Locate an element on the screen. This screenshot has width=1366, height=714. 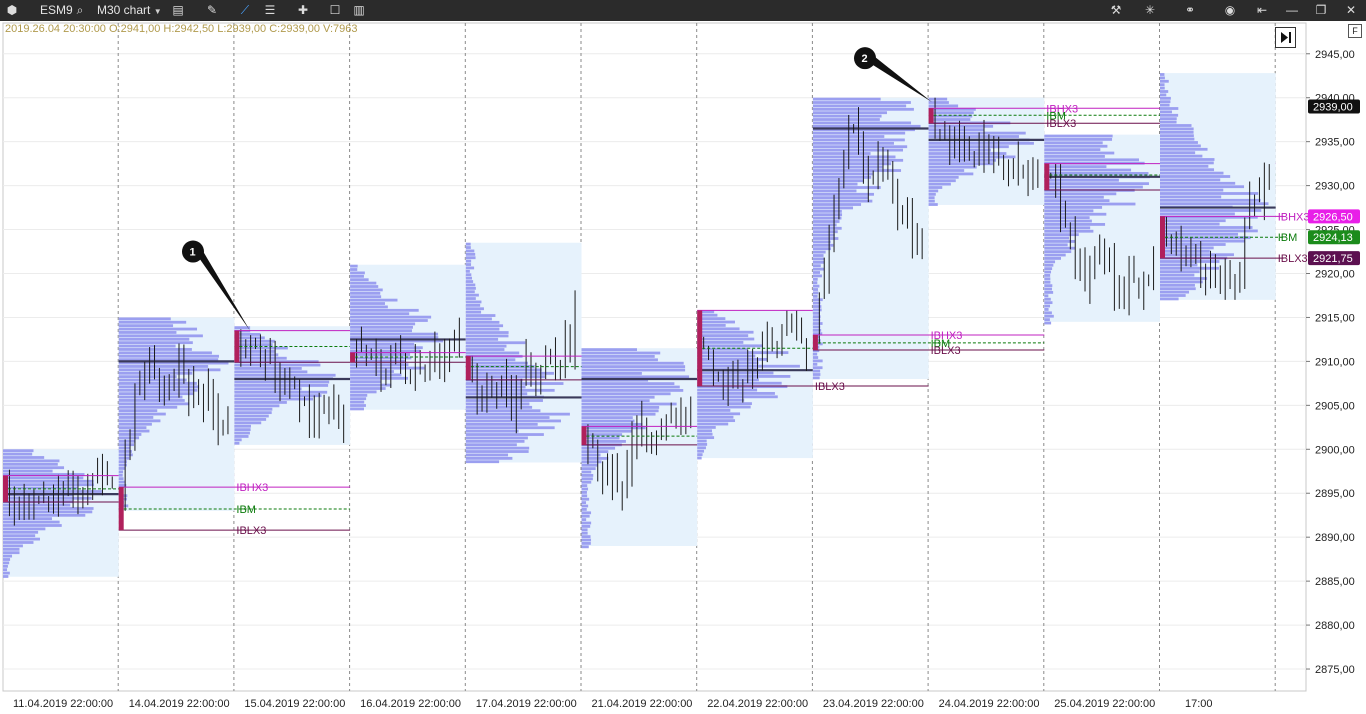
search-icon: ⌕ is located at coordinates (80, 10).